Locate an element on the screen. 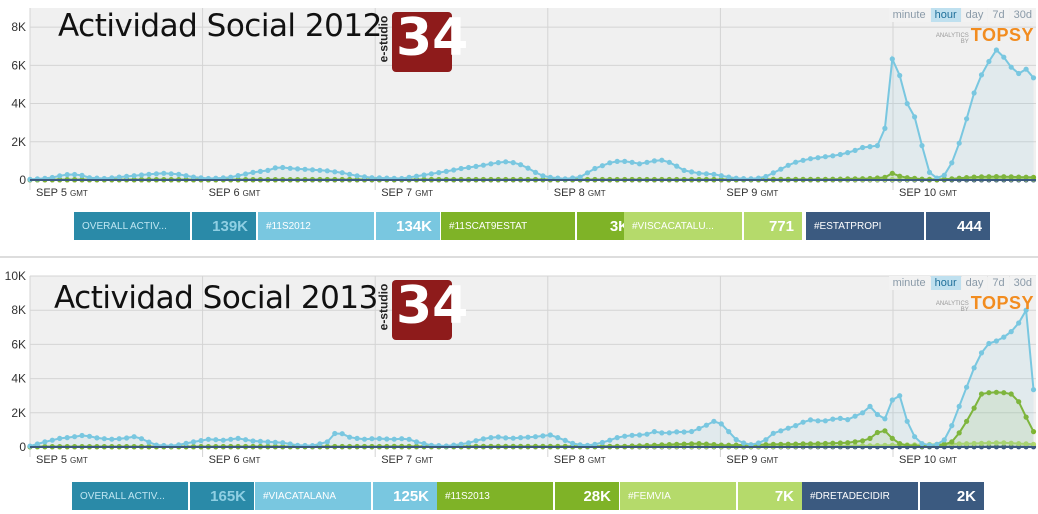 This screenshot has height=514, width=1038. legend-label: #ESTATPROPI is located at coordinates (865, 226).